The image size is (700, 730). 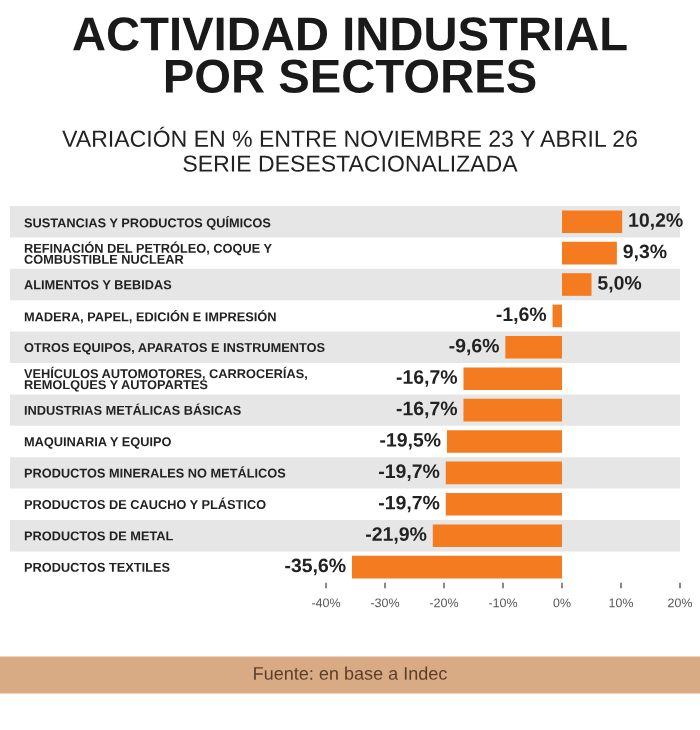 I want to click on chart-subtitle: VARIACIÓN EN % ENTRE NOVIEMBRE 23 Y ABRIL 26 SERIE DESESTACIONALIZADA, so click(x=349, y=149).